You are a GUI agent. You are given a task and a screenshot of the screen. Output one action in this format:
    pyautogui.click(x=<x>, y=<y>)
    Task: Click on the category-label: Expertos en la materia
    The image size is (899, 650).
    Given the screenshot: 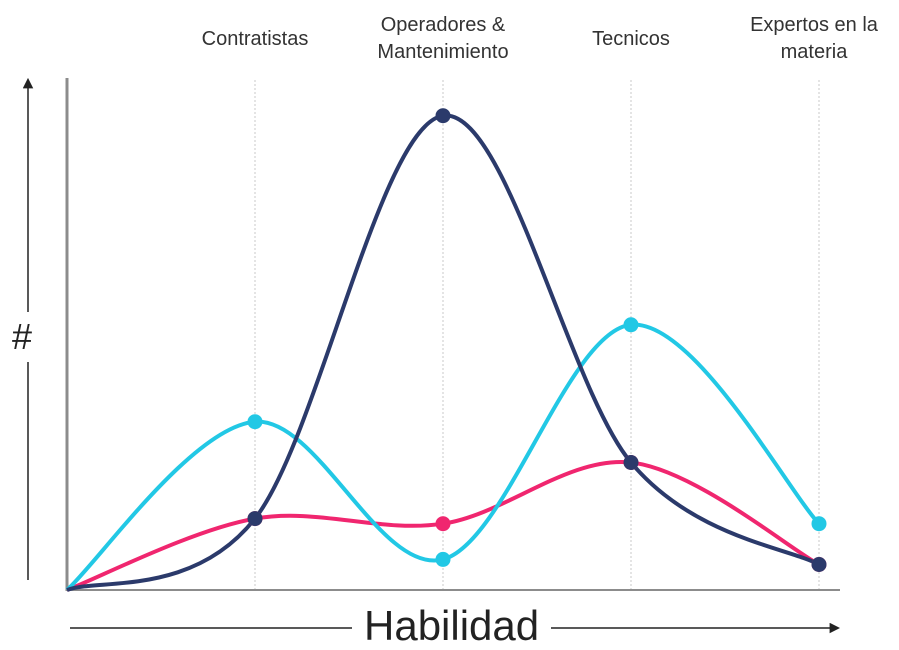 What is the action you would take?
    pyautogui.click(x=814, y=38)
    